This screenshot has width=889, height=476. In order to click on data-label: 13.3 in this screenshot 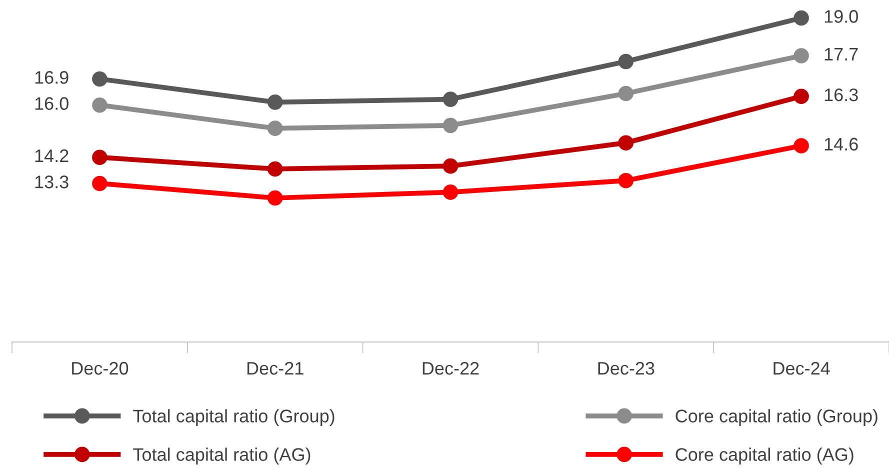, I will do `click(51, 182)`.